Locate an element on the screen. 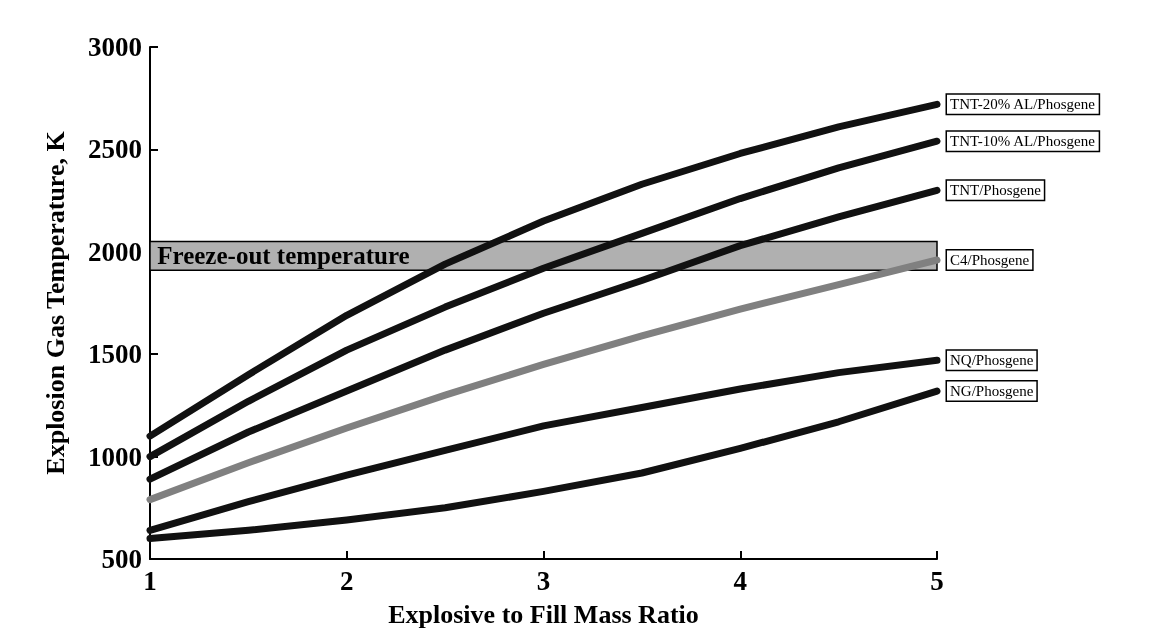  x-tick-label: 4 is located at coordinates (740, 580).